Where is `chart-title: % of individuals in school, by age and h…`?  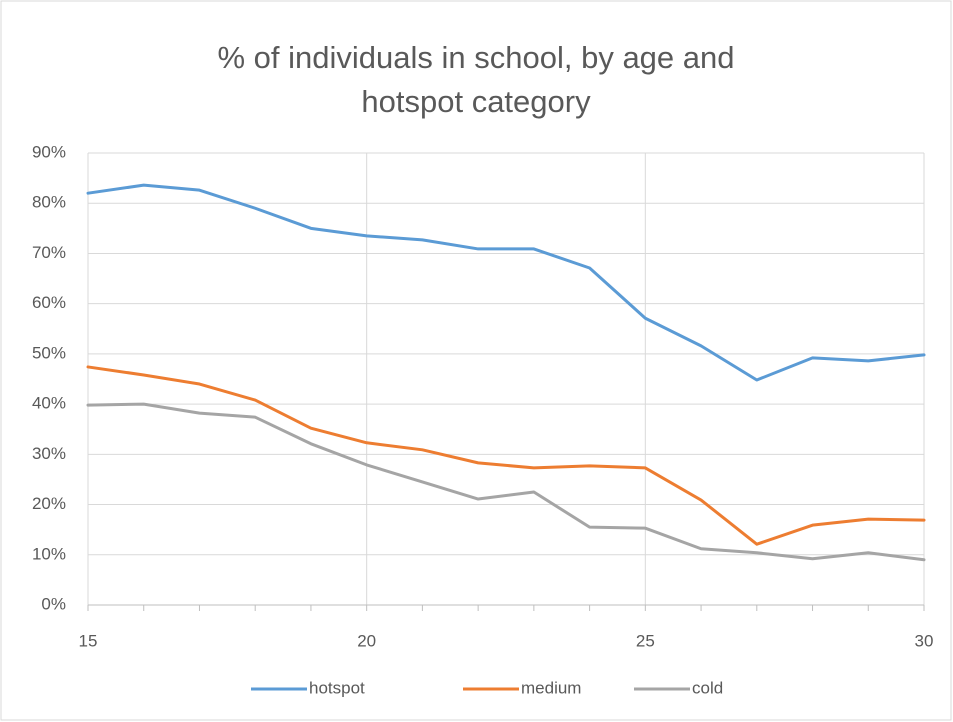 chart-title: % of individuals in school, by age and h… is located at coordinates (476, 79).